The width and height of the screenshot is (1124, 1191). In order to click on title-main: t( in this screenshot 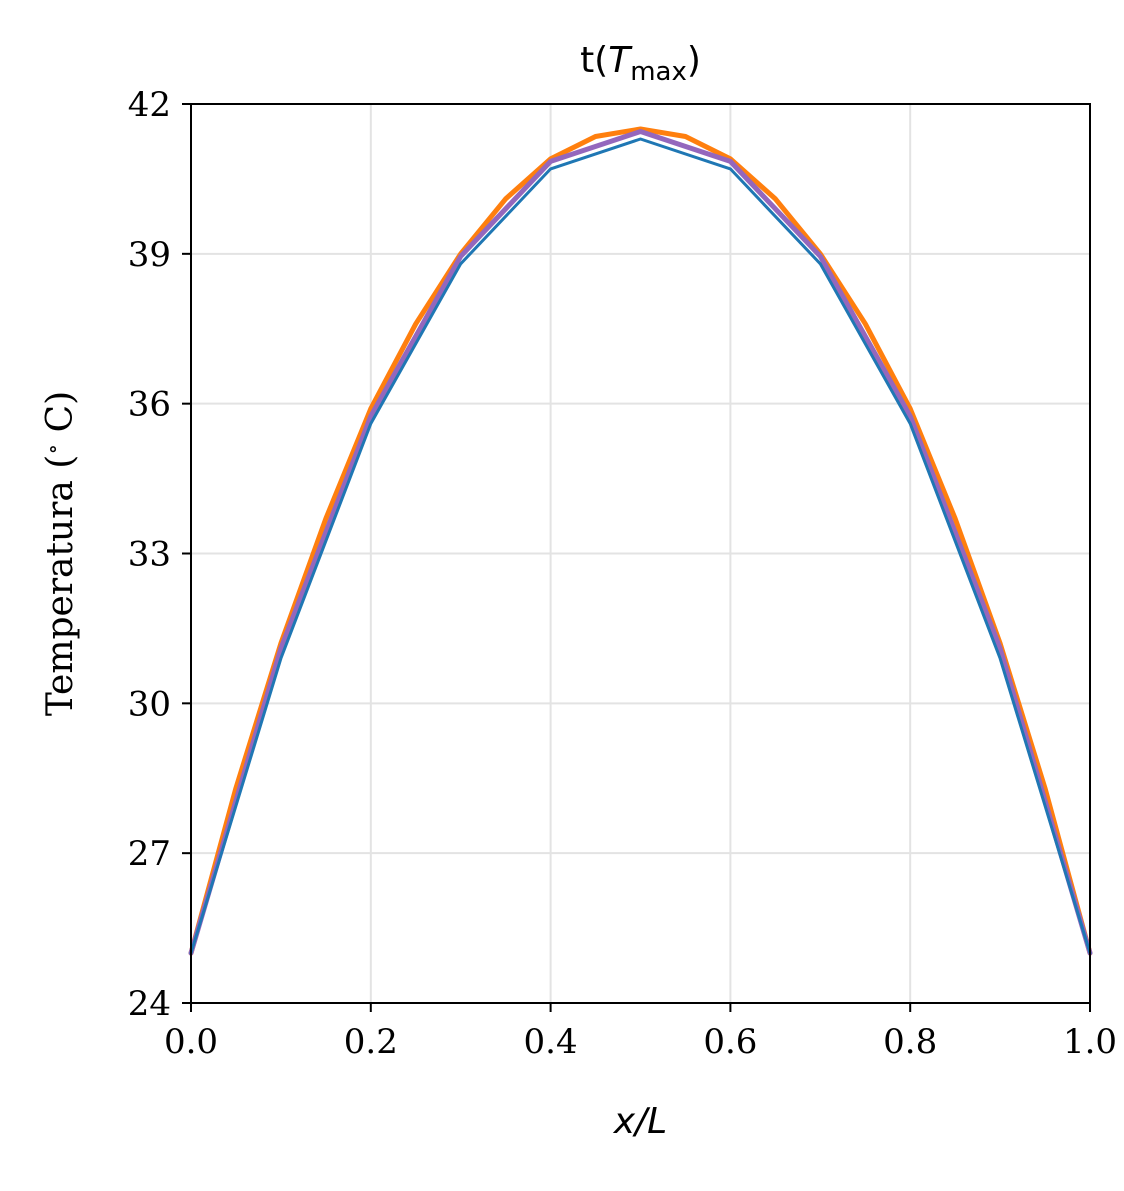, I will do `click(594, 60)`.